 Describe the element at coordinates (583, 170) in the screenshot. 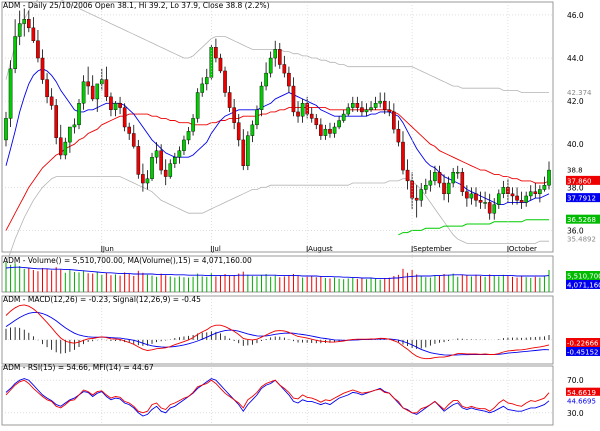

I see `price-value-label: 38.8` at that location.